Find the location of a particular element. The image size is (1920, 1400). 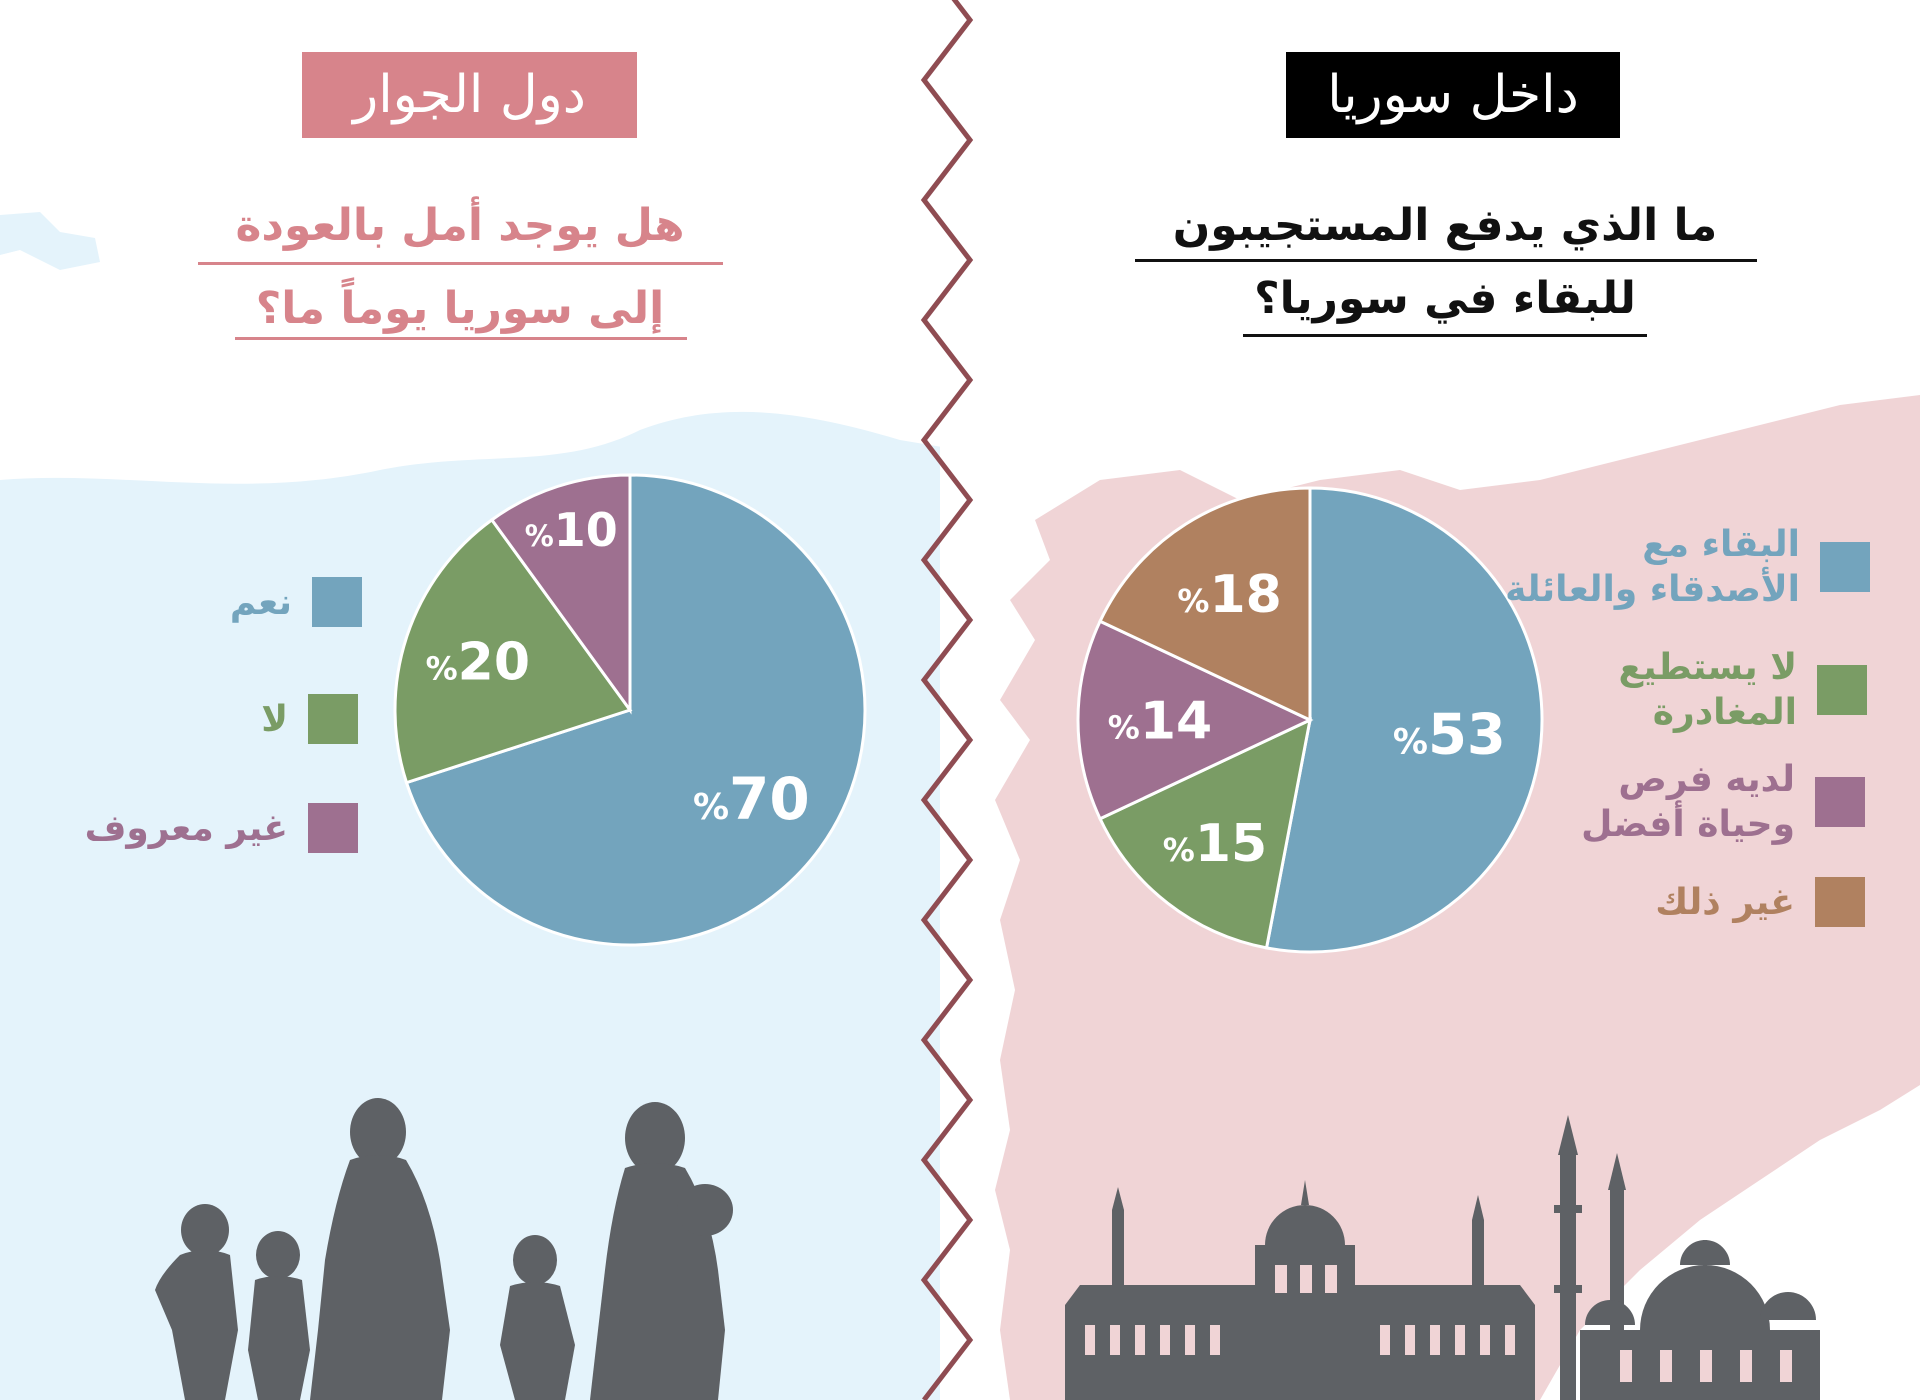

legend-swatch-friends-family is located at coordinates (1845, 567).